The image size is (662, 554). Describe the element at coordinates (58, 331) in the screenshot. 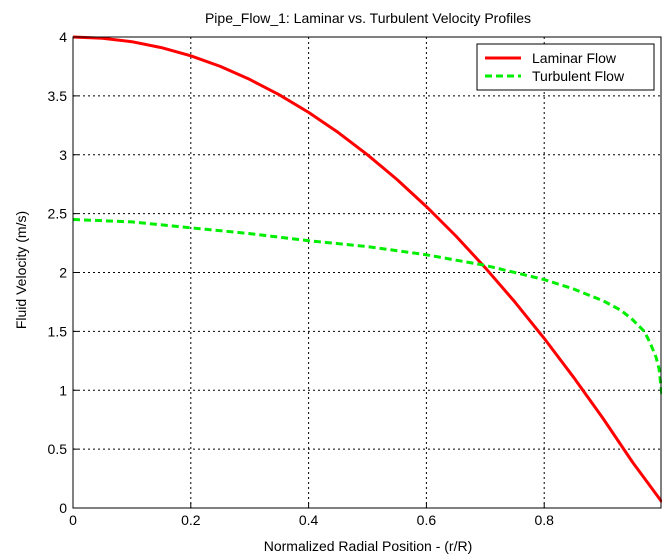

I see `y-tick-label: 1.5` at that location.